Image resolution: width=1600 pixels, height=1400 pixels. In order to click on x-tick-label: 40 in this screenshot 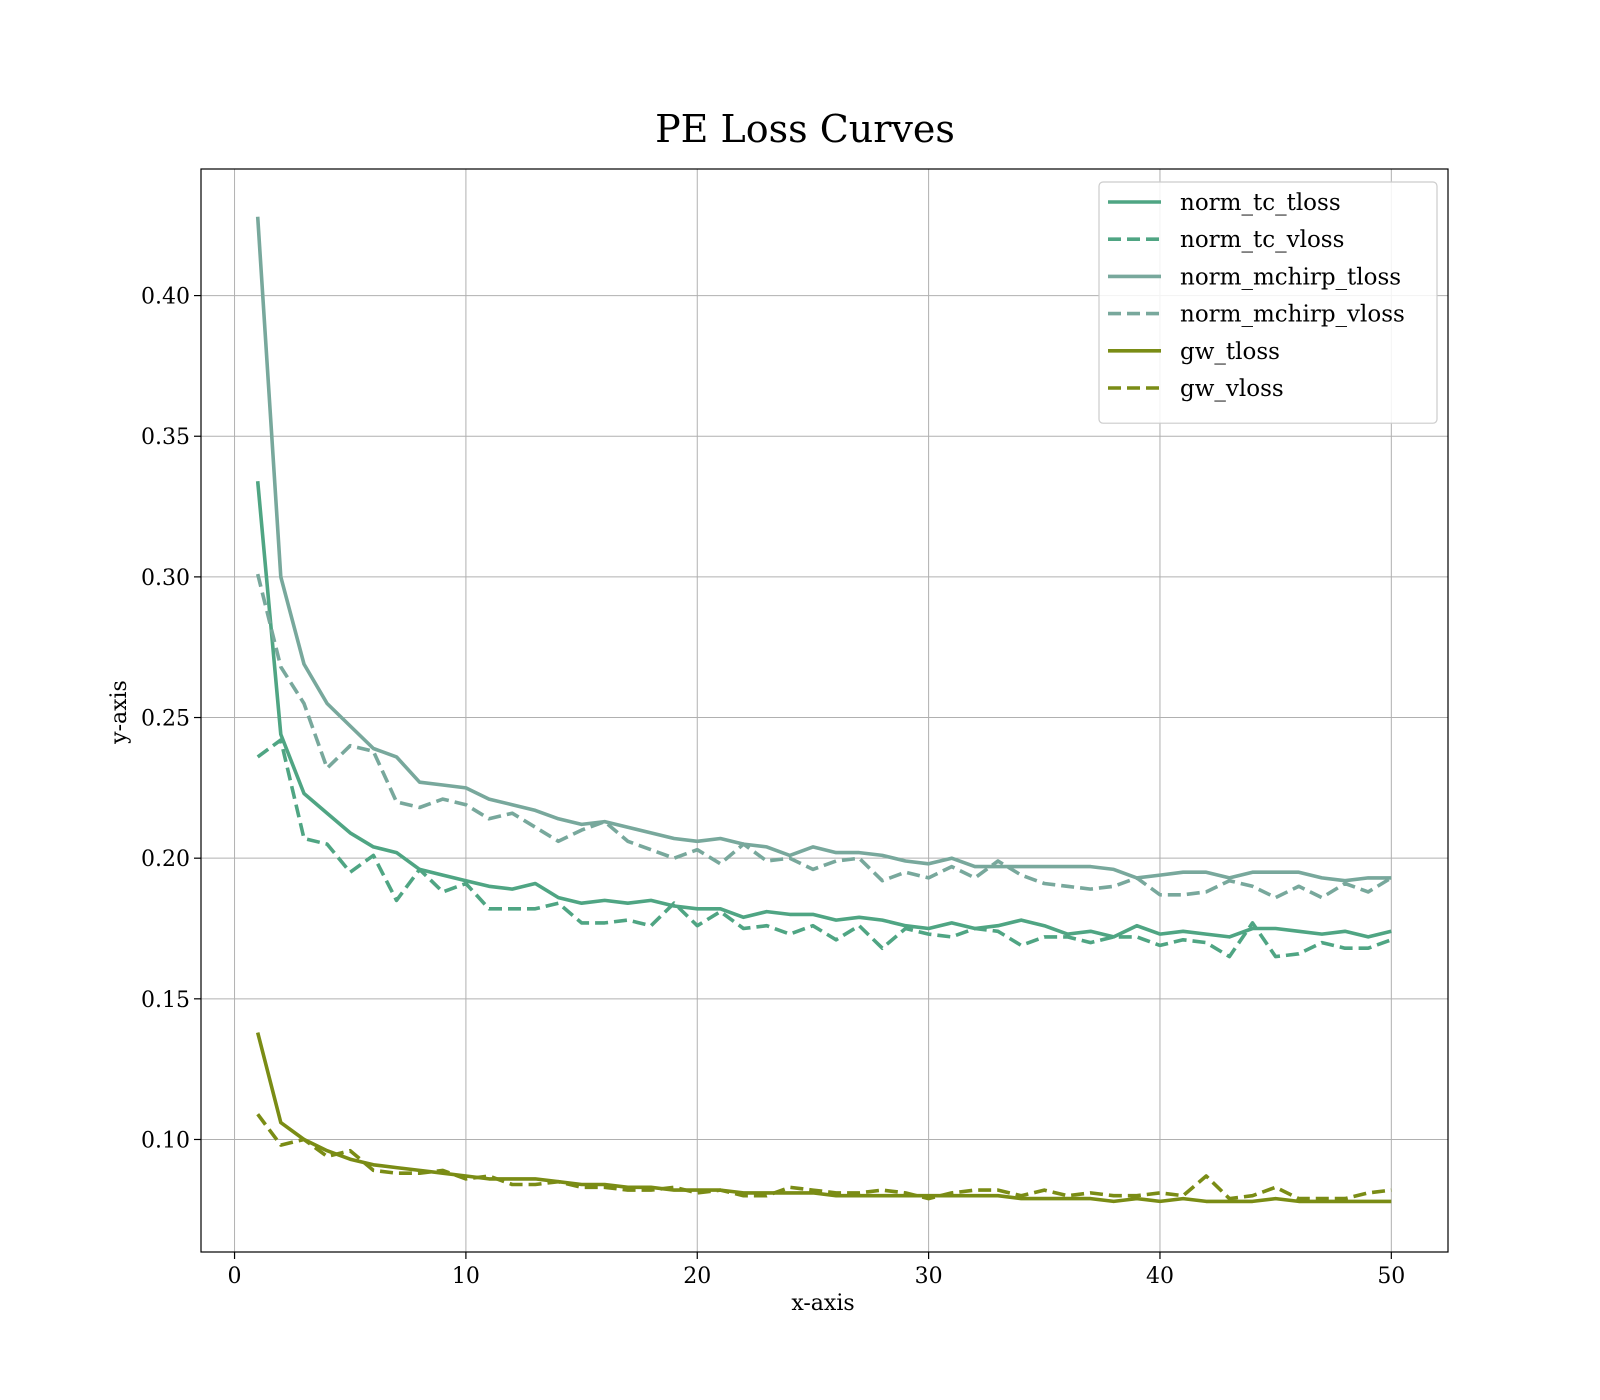, I will do `click(1160, 1276)`.